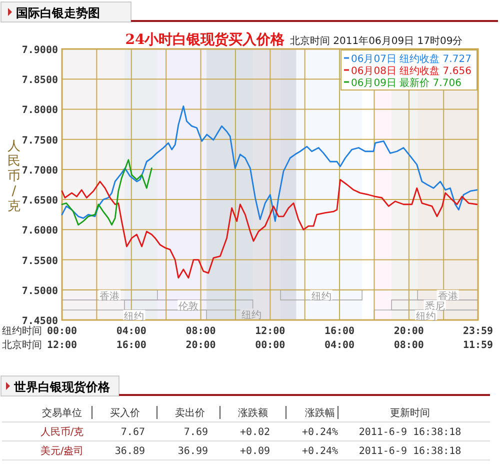 The image size is (500, 469). Describe the element at coordinates (14, 176) in the screenshot. I see `y-axis-title: 人民币/克` at that location.